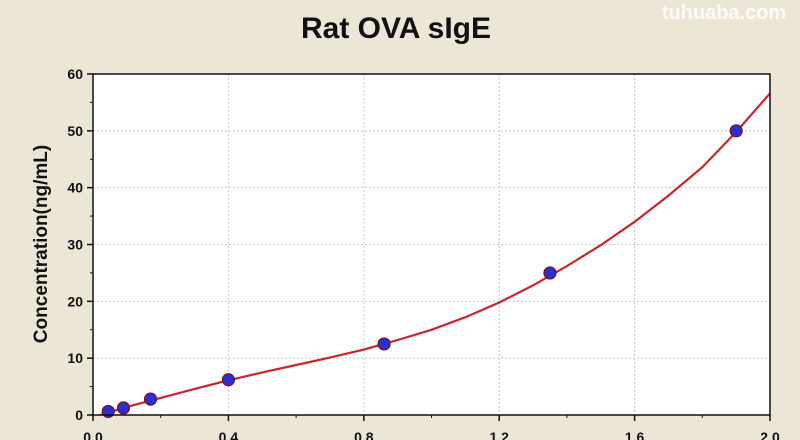  What do you see at coordinates (75, 188) in the screenshot?
I see `y-tick-label: 40` at bounding box center [75, 188].